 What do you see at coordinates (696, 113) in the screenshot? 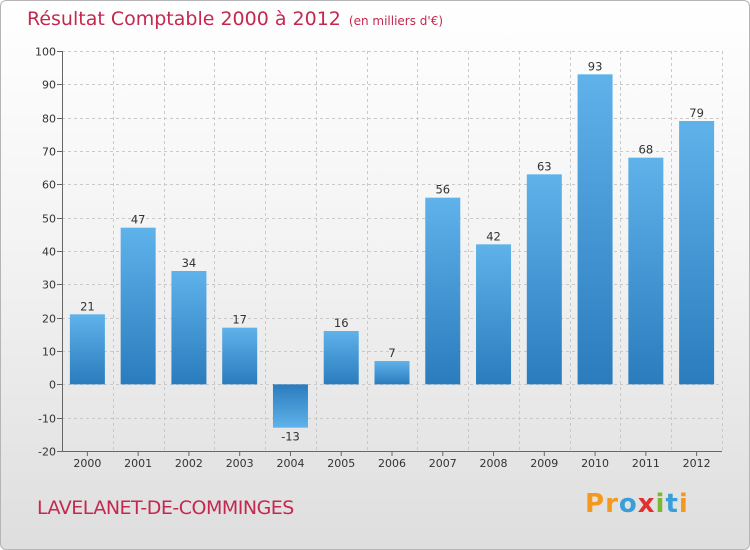
I see `data-label: 79` at bounding box center [696, 113].